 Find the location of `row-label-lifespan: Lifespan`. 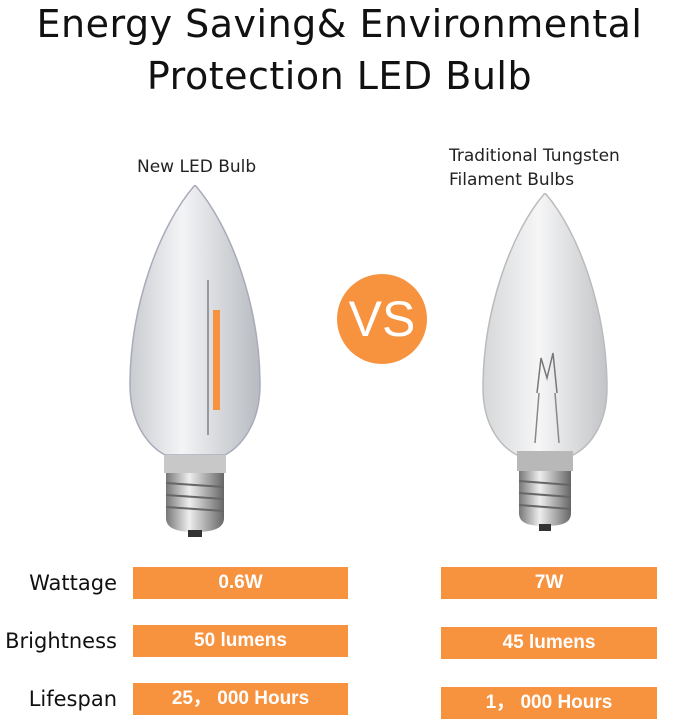

row-label-lifespan: Lifespan is located at coordinates (72, 699).